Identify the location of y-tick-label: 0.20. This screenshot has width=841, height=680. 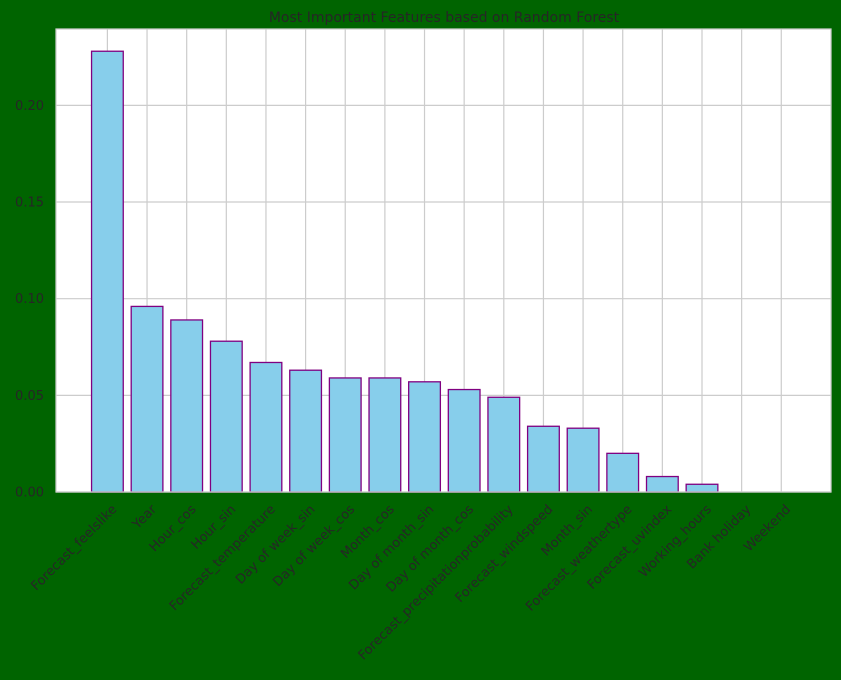
(29, 106).